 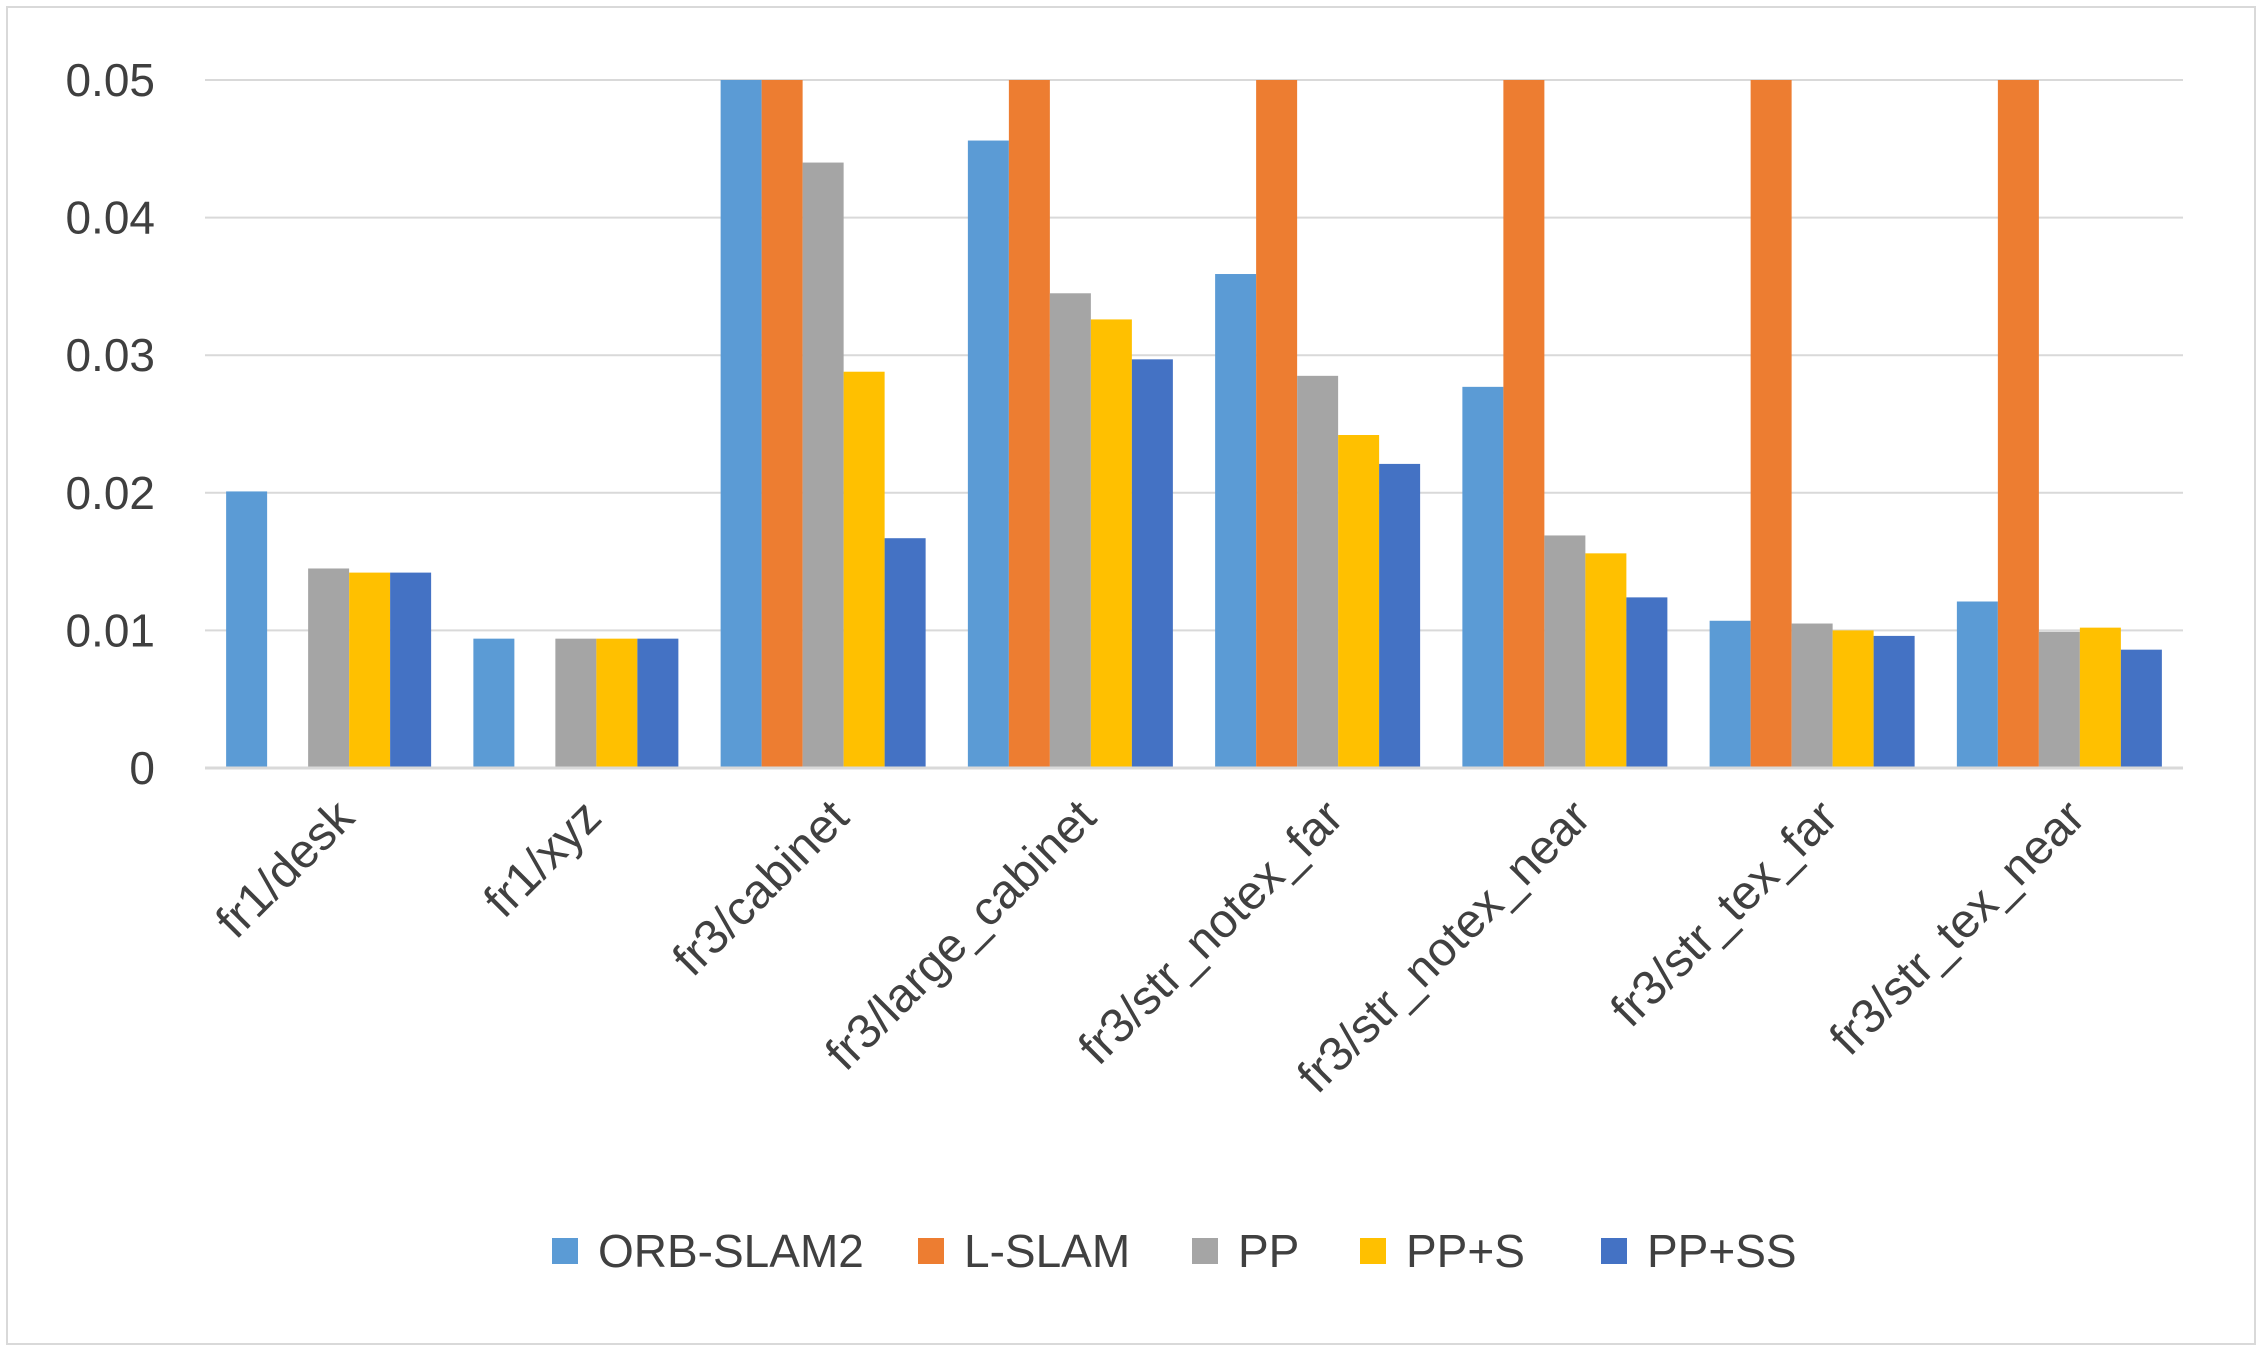 I want to click on x-category-label: fr3/cabinet, so click(x=761, y=888).